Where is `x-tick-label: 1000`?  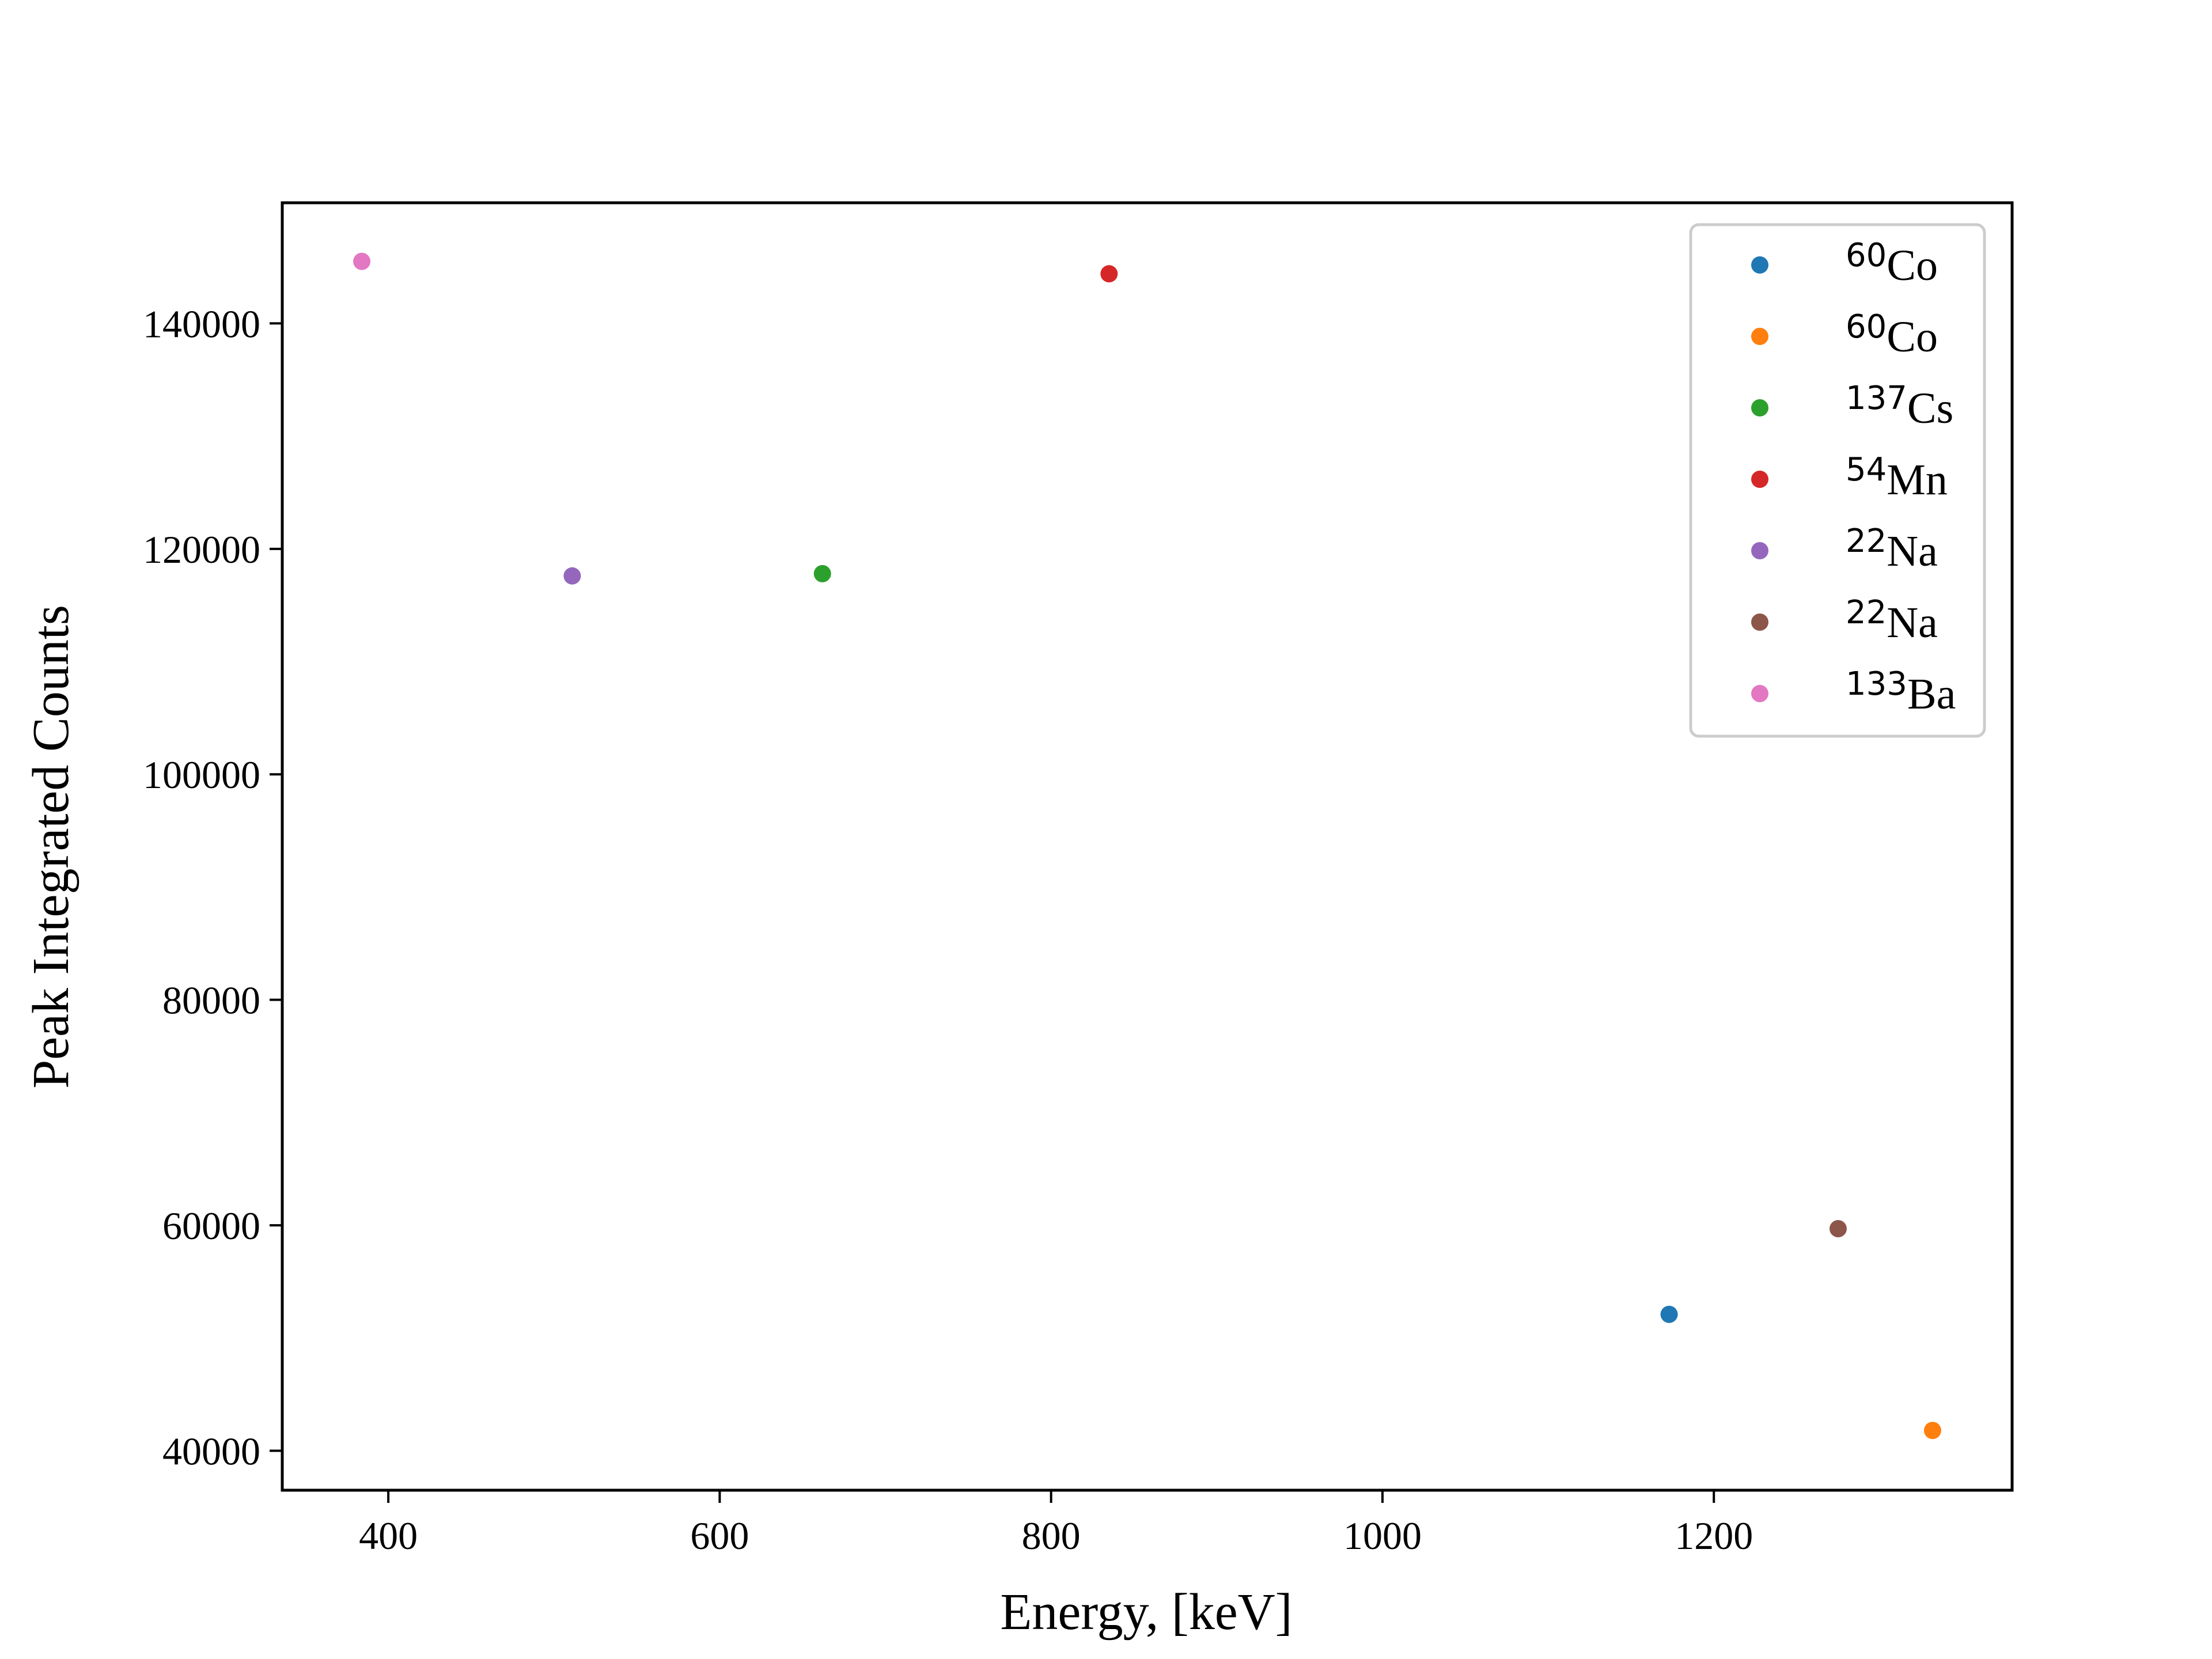
x-tick-label: 1000 is located at coordinates (1382, 1536).